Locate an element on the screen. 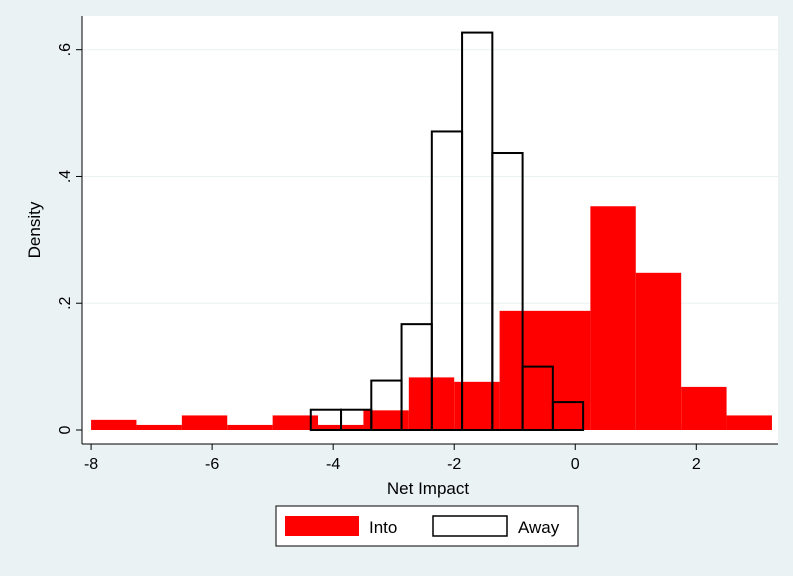 The image size is (793, 576). legend-label-away: Away is located at coordinates (539, 527).